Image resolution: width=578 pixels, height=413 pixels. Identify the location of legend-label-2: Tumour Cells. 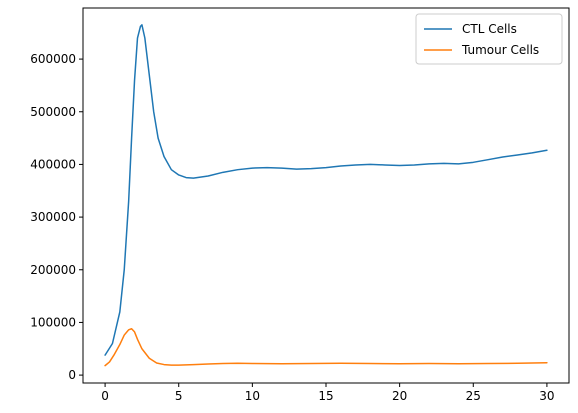
(500, 50).